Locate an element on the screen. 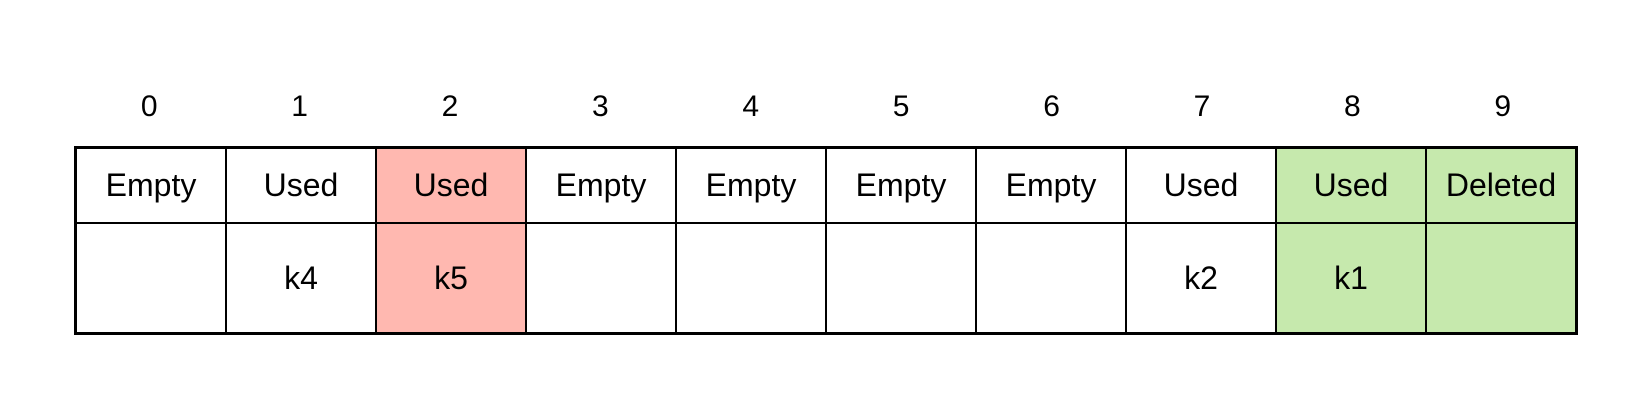  index-row: 0 1 2 3 4 5 6 7 8 9 is located at coordinates (826, 114).